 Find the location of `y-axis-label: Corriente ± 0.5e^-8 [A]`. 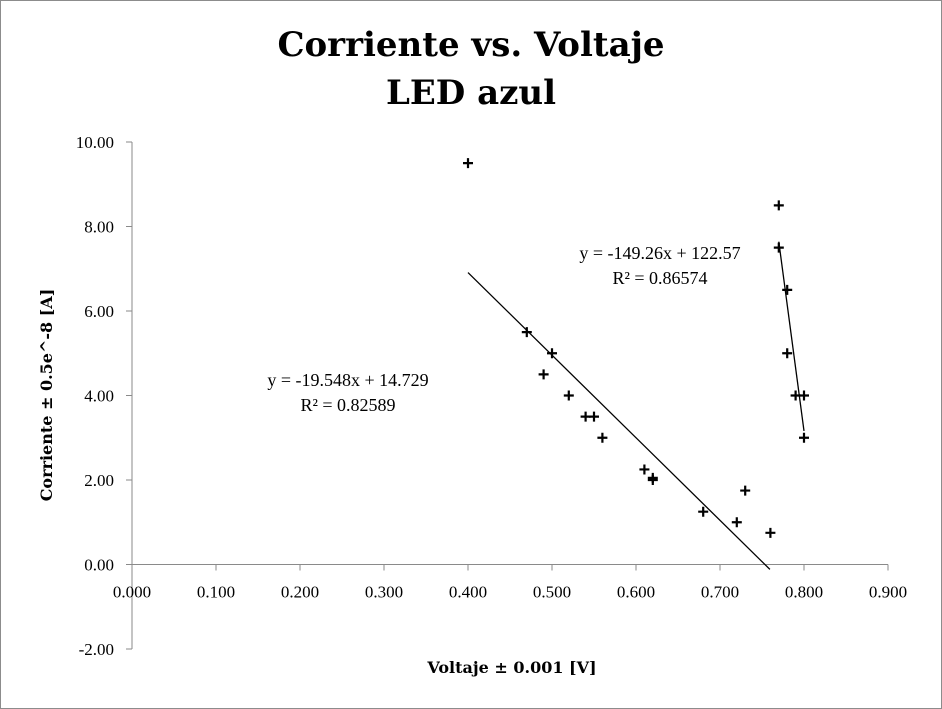

y-axis-label: Corriente ± 0.5e^-8 [A] is located at coordinates (46, 395).